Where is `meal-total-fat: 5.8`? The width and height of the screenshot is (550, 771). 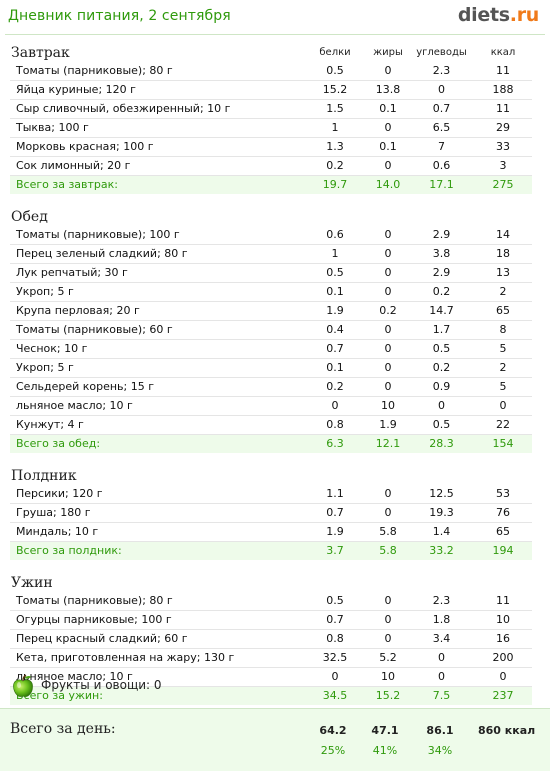
meal-total-fat: 5.8 is located at coordinates (388, 550).